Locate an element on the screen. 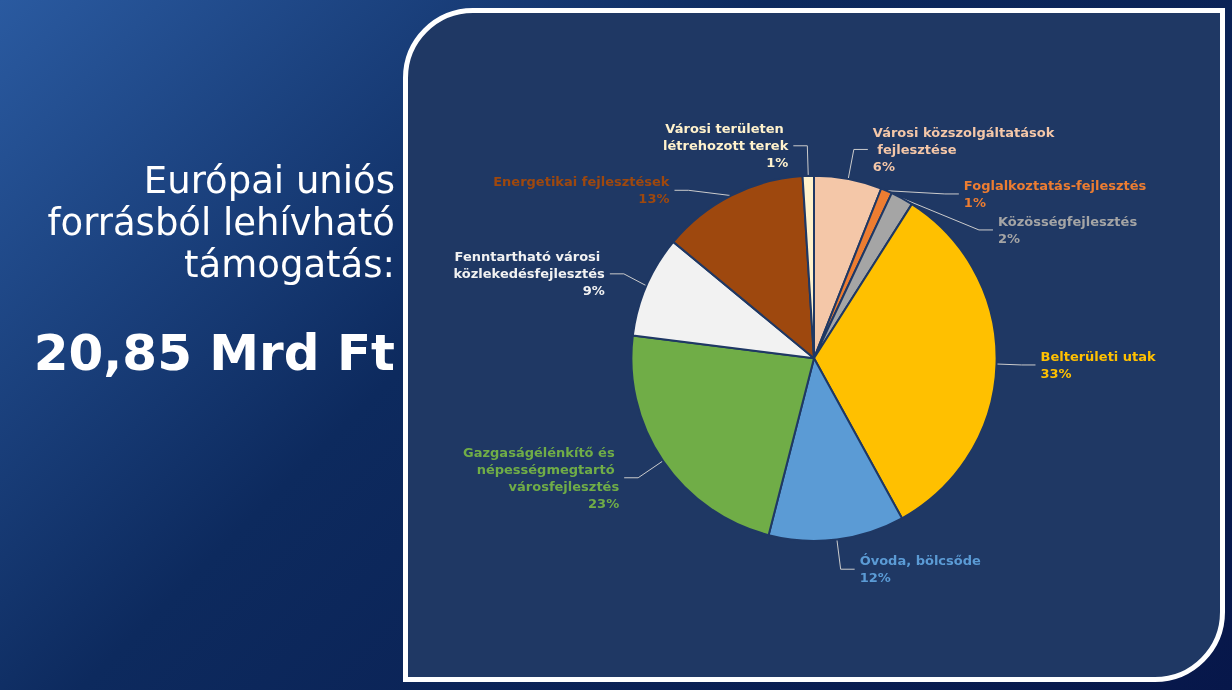  data-label: 13% is located at coordinates (654, 199).